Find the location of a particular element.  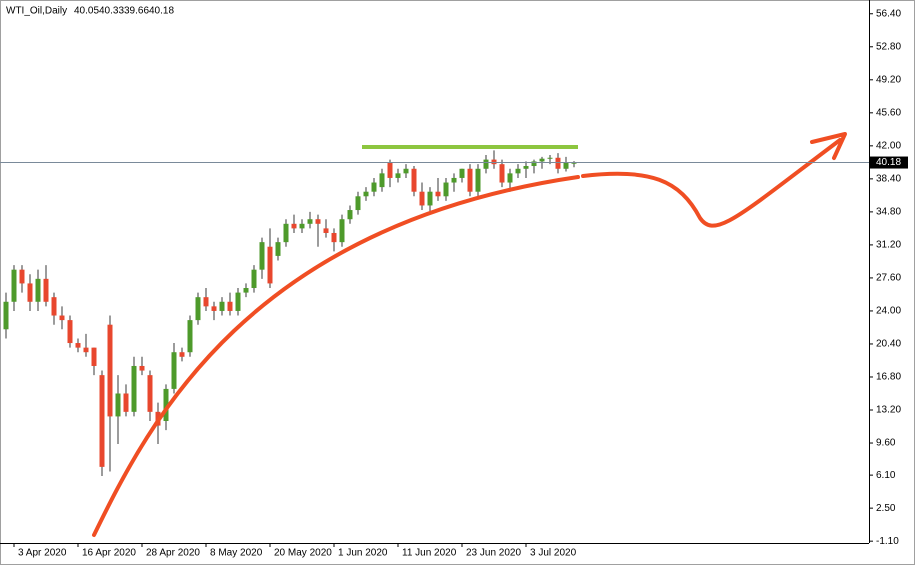

y-tick-label: 42.00 is located at coordinates (888, 145).